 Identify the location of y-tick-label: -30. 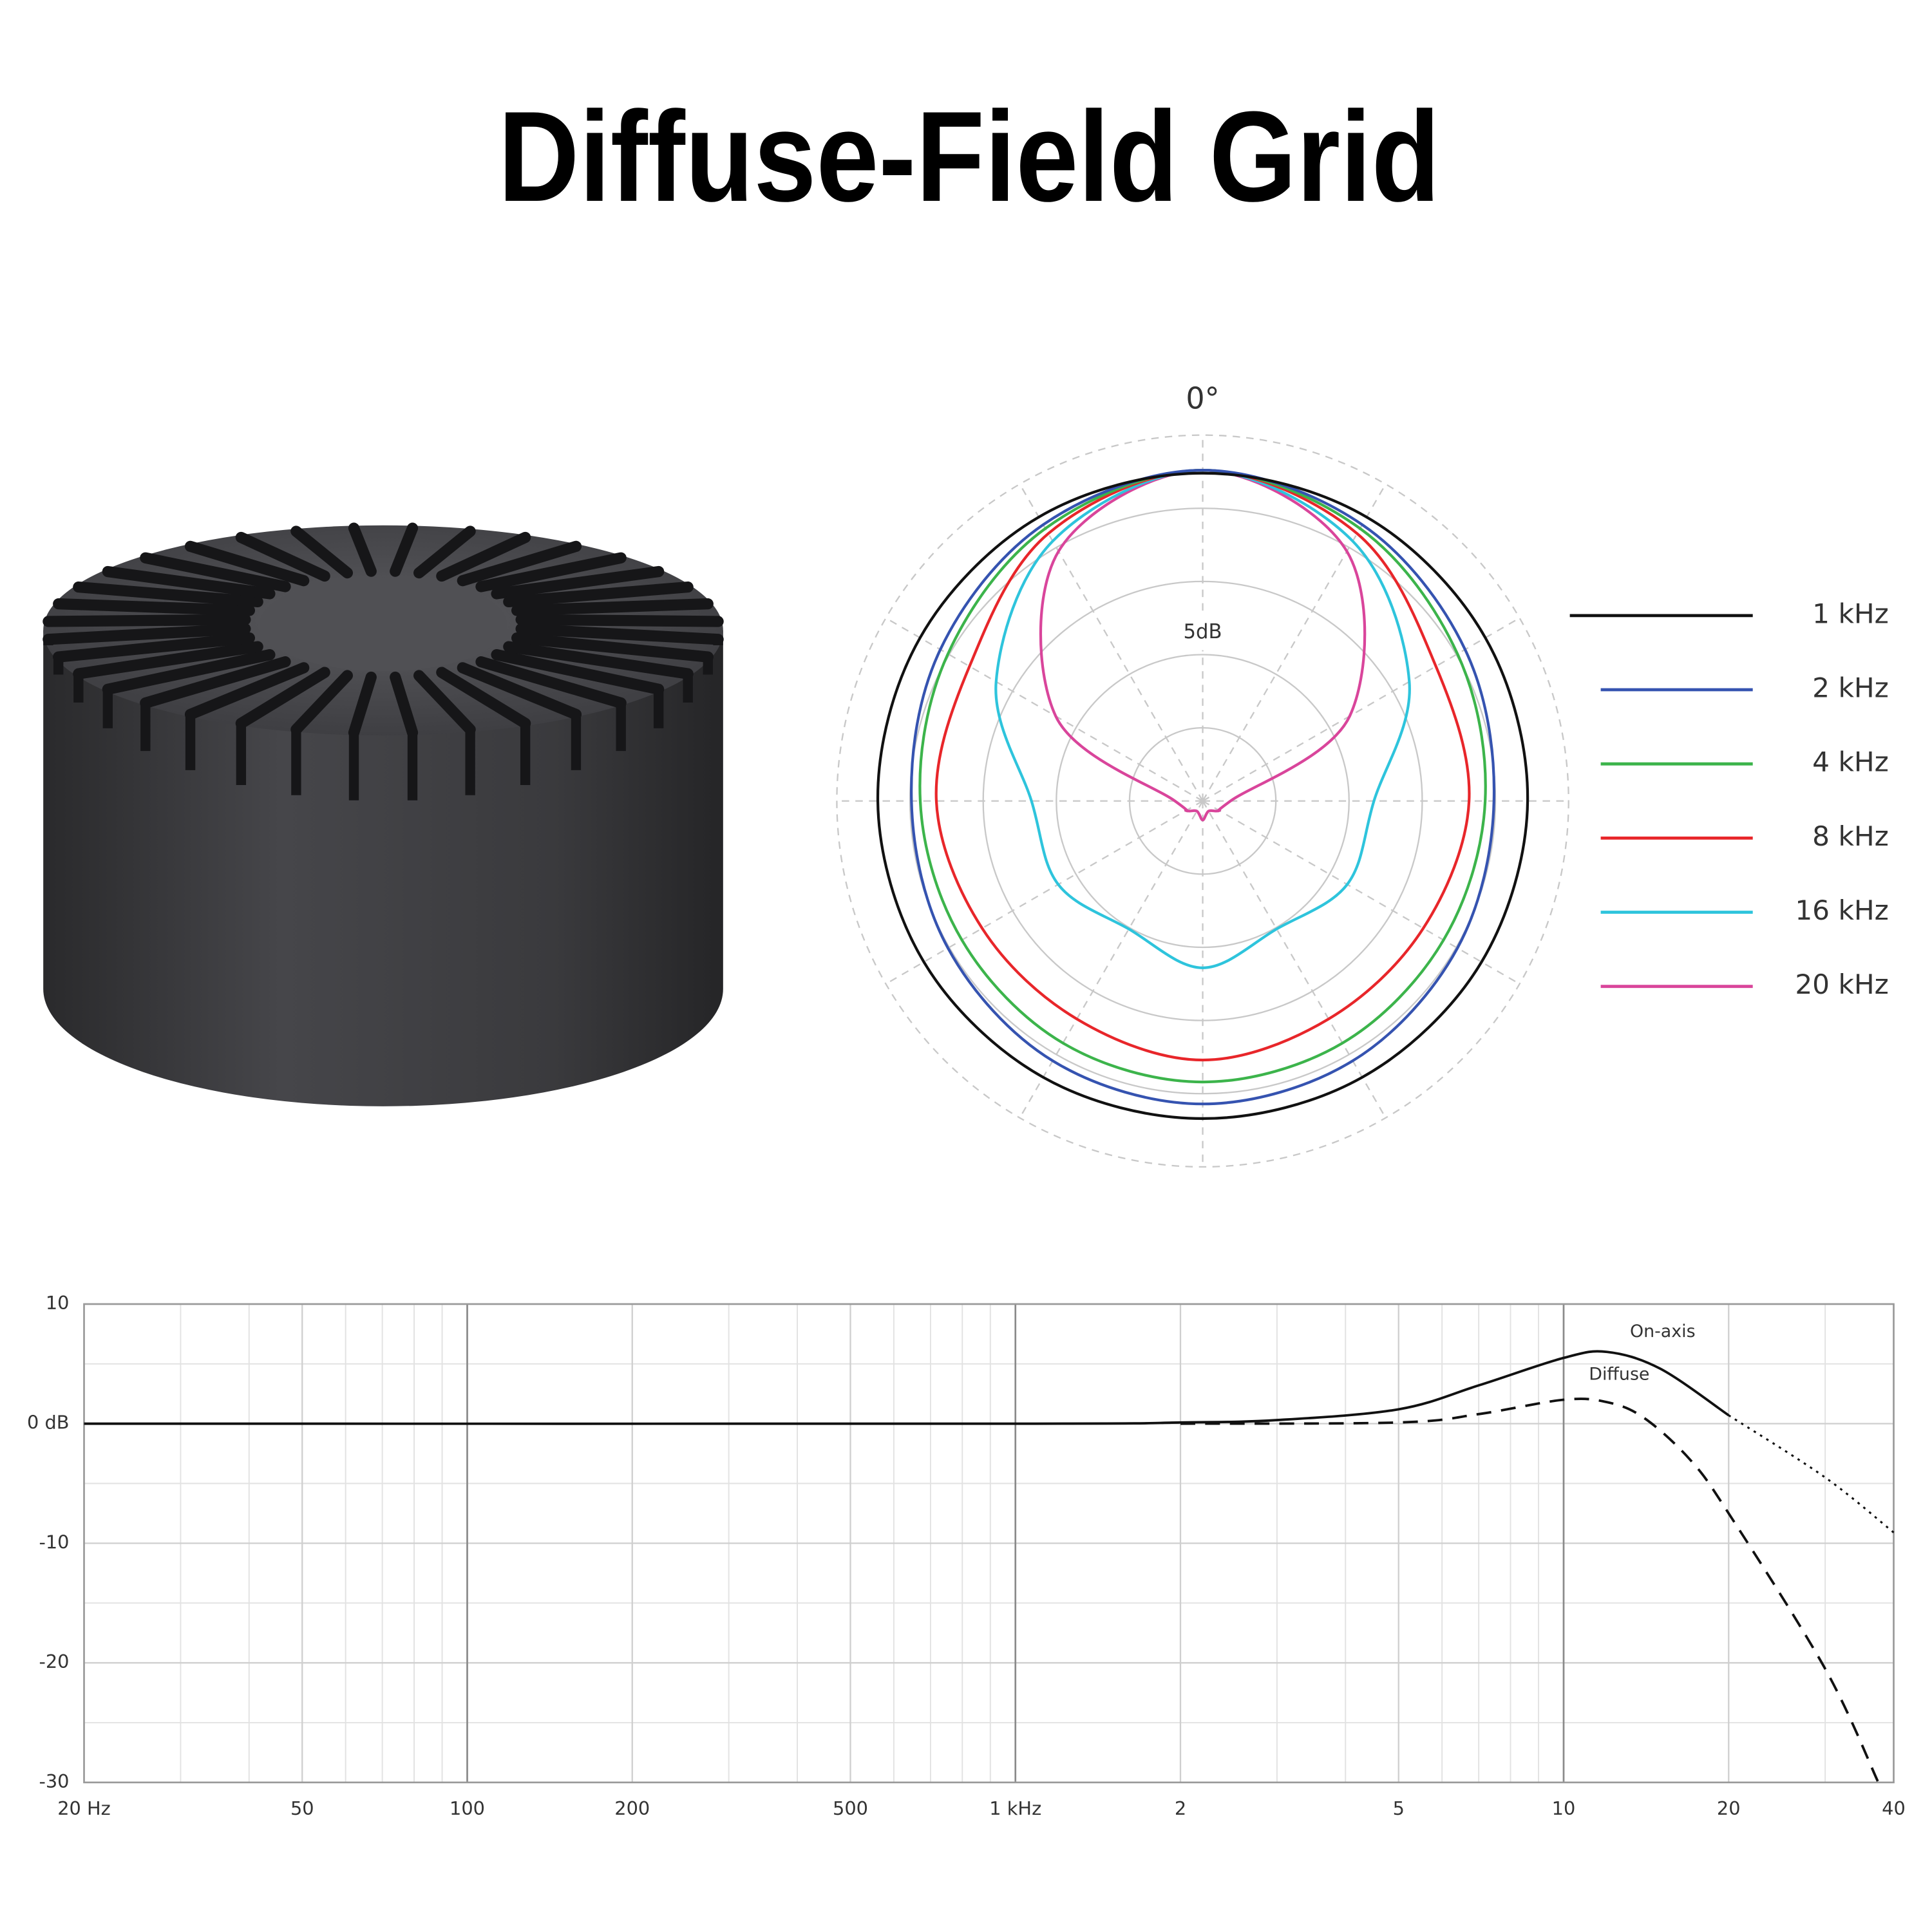
(54, 1781).